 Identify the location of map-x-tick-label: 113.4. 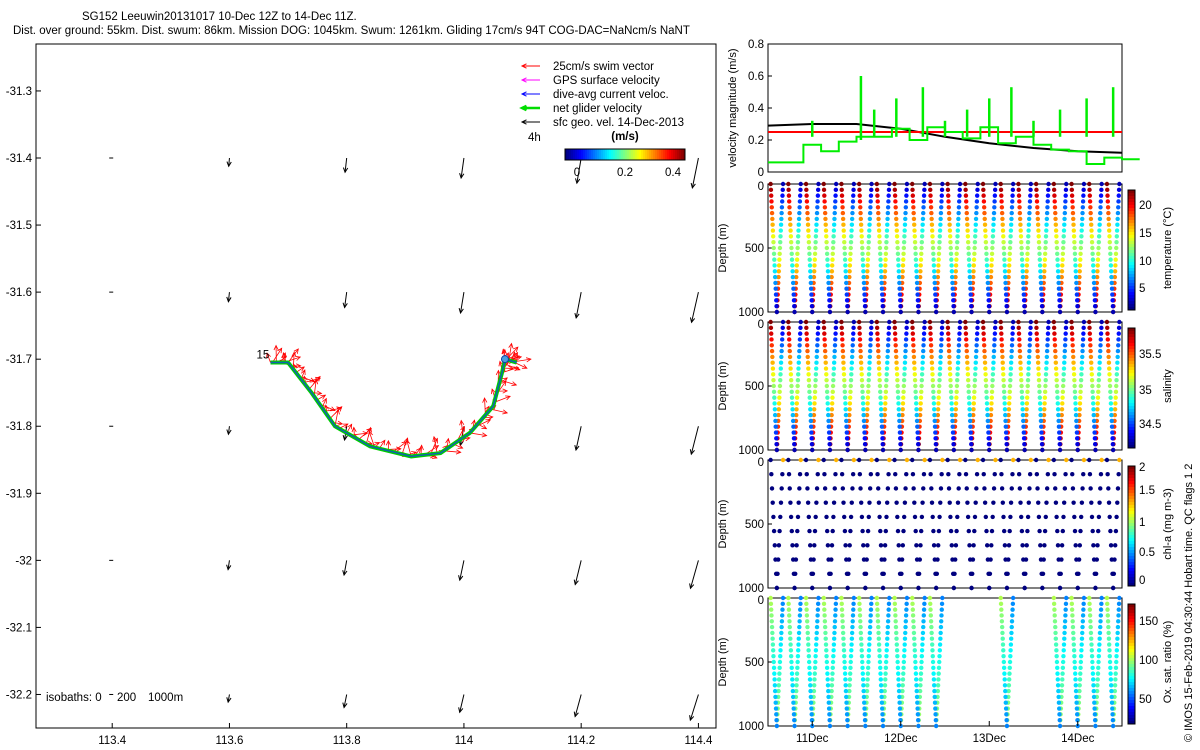
(112, 741).